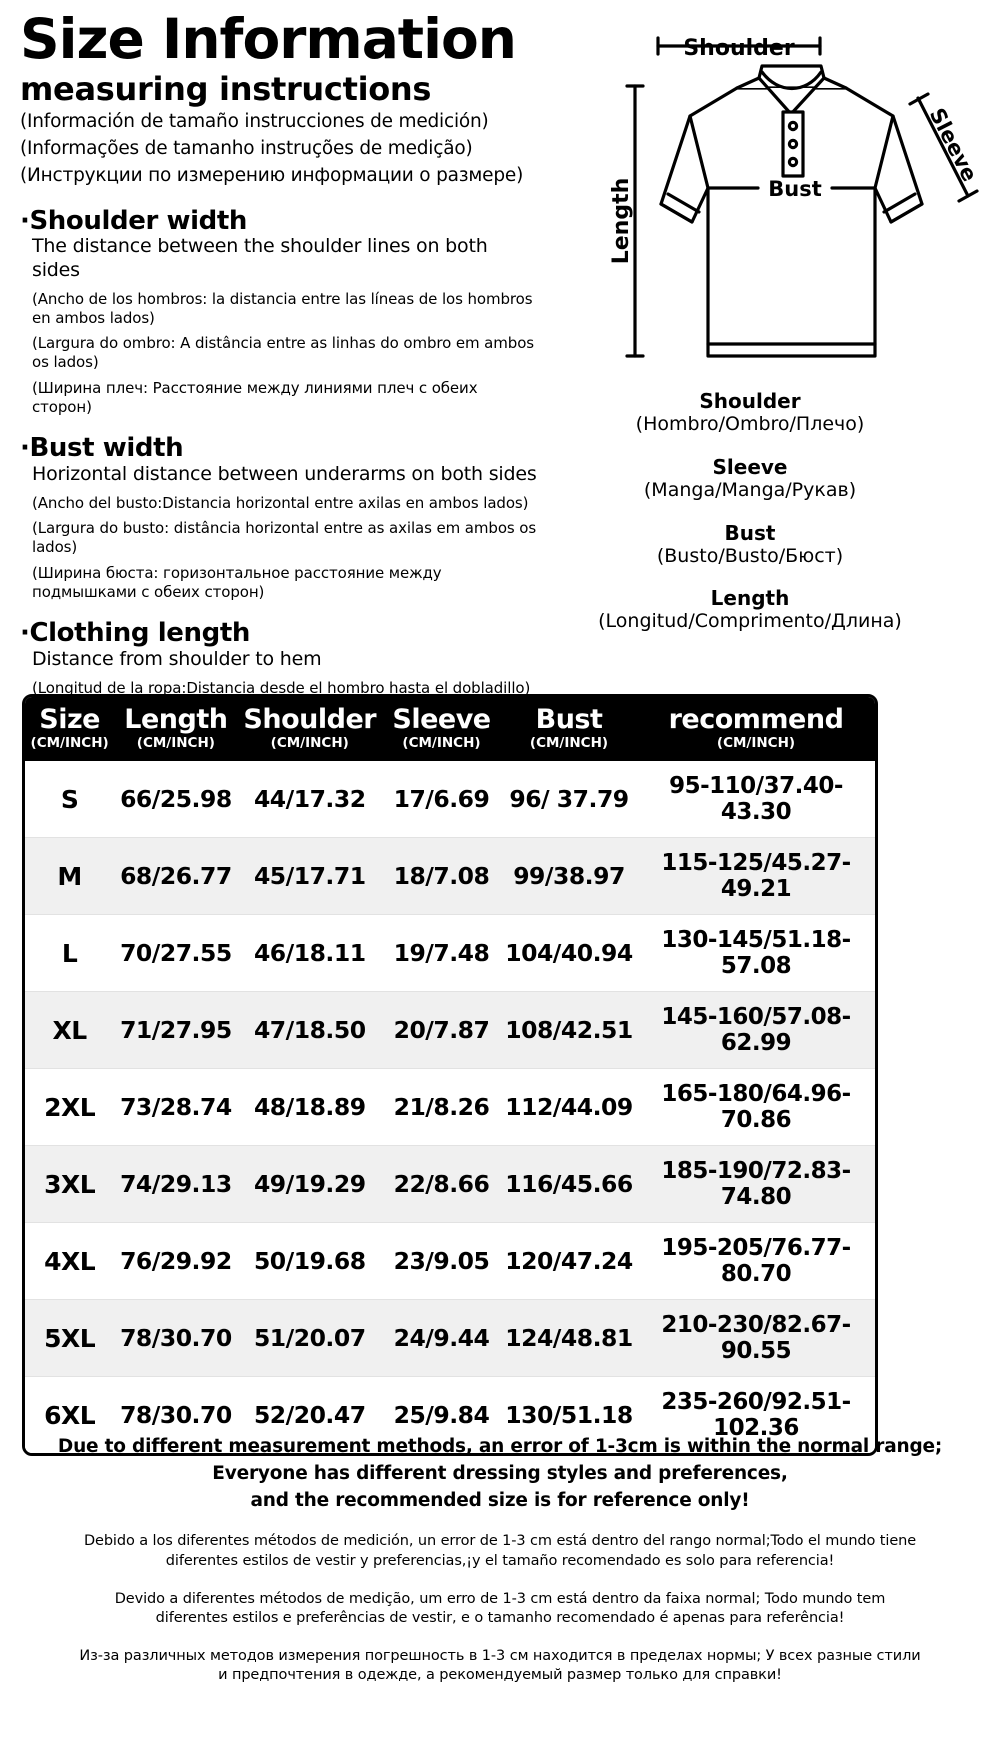 This screenshot has width=1000, height=1737. What do you see at coordinates (441, 1184) in the screenshot?
I see `cell-measurement: 22/8.66` at bounding box center [441, 1184].